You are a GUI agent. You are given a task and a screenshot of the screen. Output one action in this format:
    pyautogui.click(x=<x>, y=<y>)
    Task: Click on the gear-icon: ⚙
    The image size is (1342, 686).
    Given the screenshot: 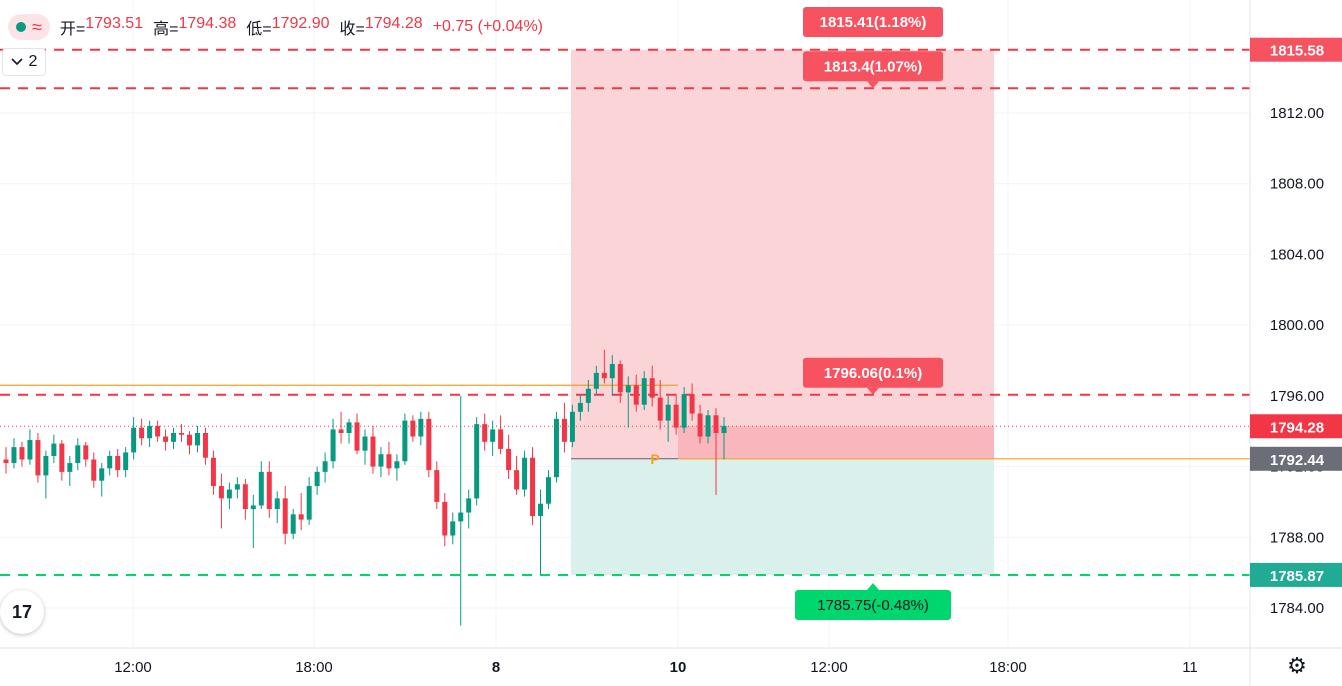 What is the action you would take?
    pyautogui.click(x=1297, y=665)
    